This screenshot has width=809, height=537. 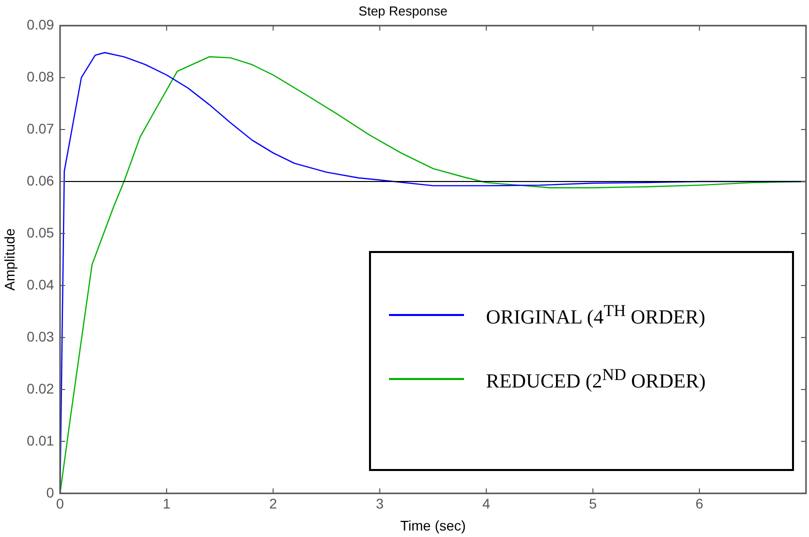 What do you see at coordinates (486, 504) in the screenshot?
I see `x-tick-label: 4` at bounding box center [486, 504].